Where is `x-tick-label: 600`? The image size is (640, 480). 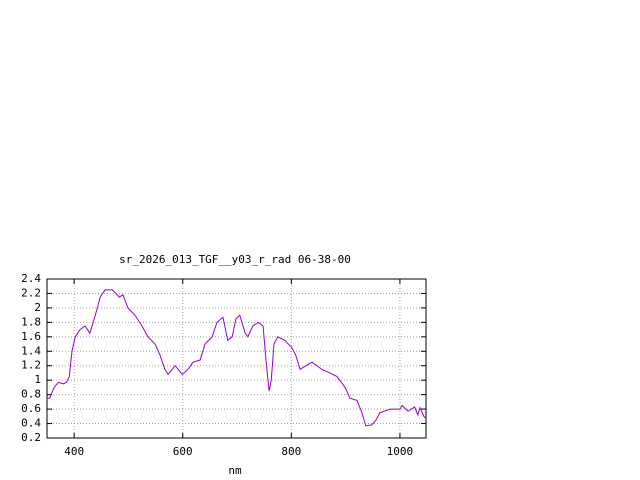
x-tick-label: 600 is located at coordinates (183, 451).